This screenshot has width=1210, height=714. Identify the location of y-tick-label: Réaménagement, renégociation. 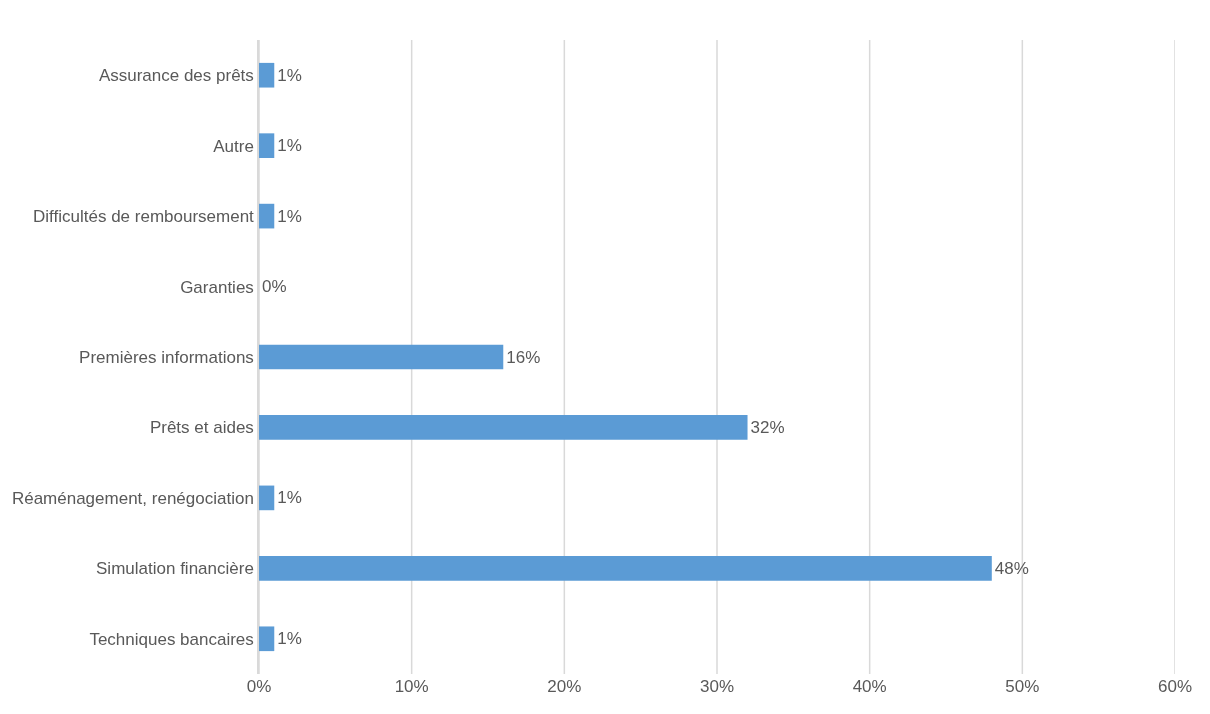
(132, 498).